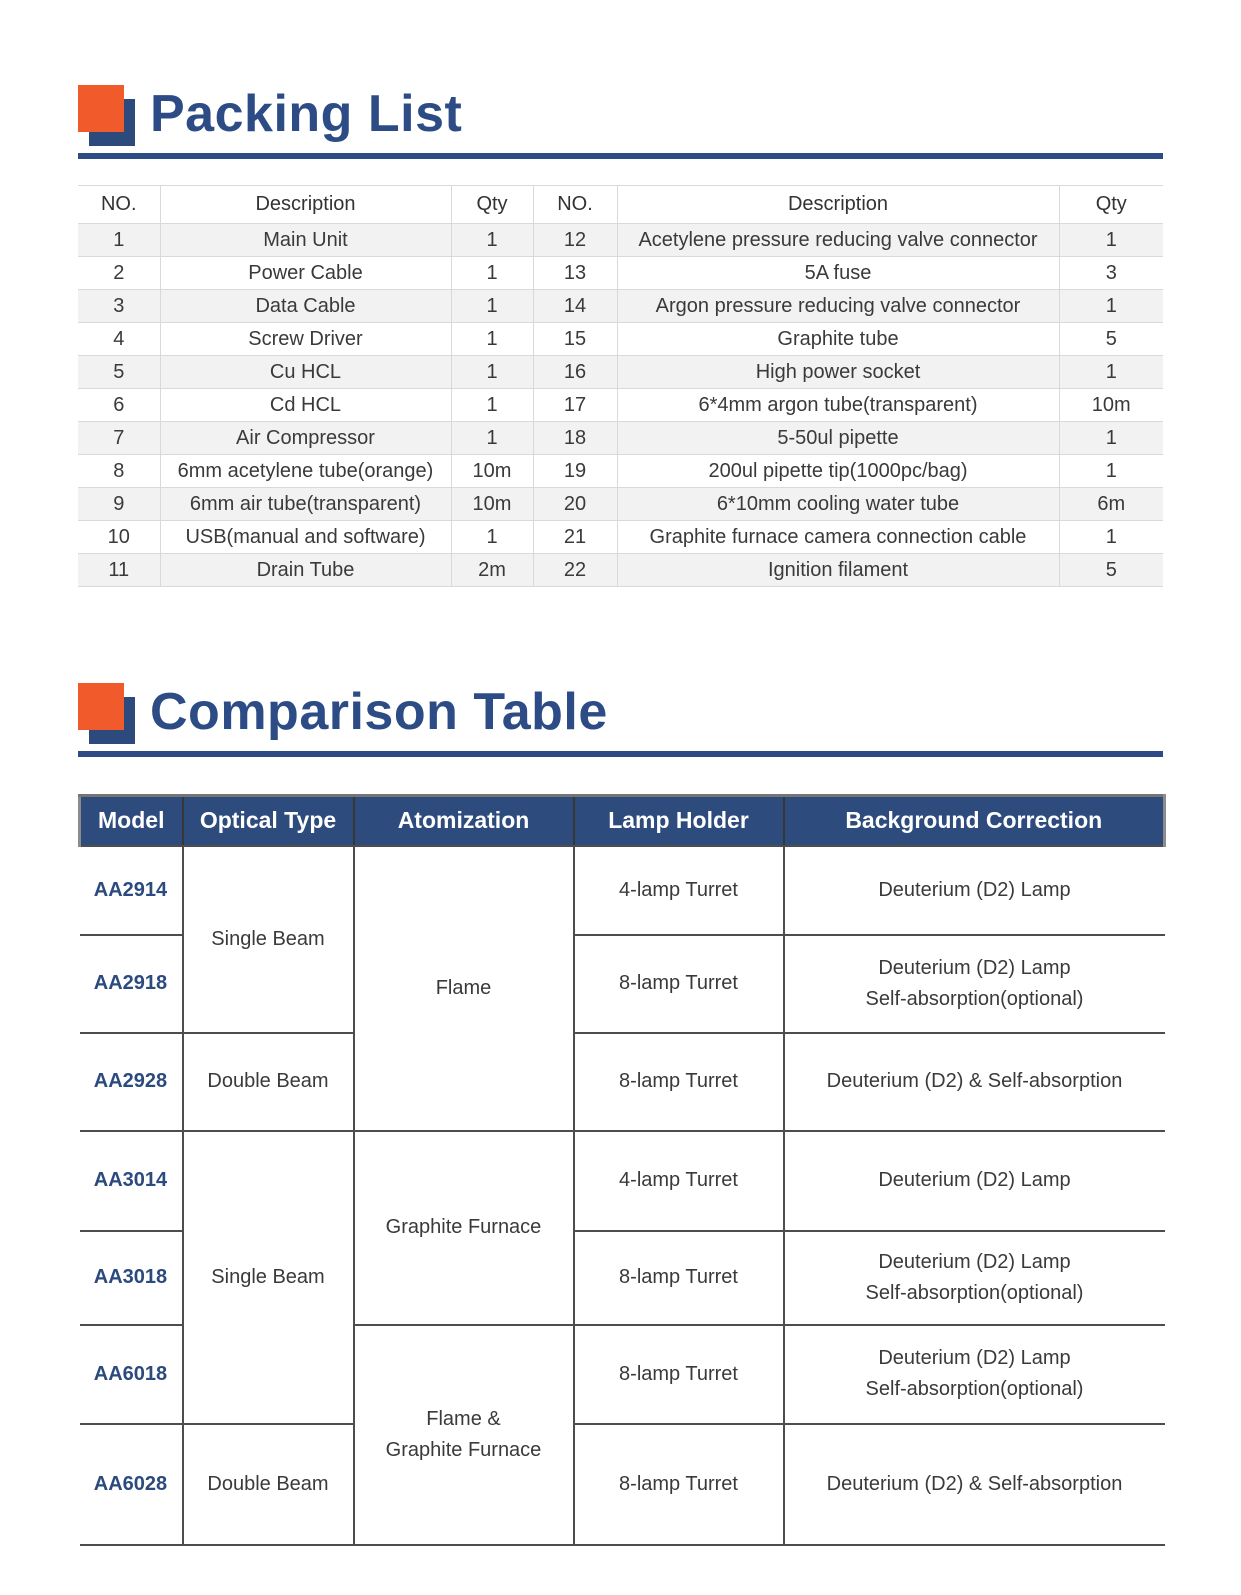  What do you see at coordinates (620, 204) in the screenshot?
I see `table-header-row: NO. Description Qty NO. Description Qty` at bounding box center [620, 204].